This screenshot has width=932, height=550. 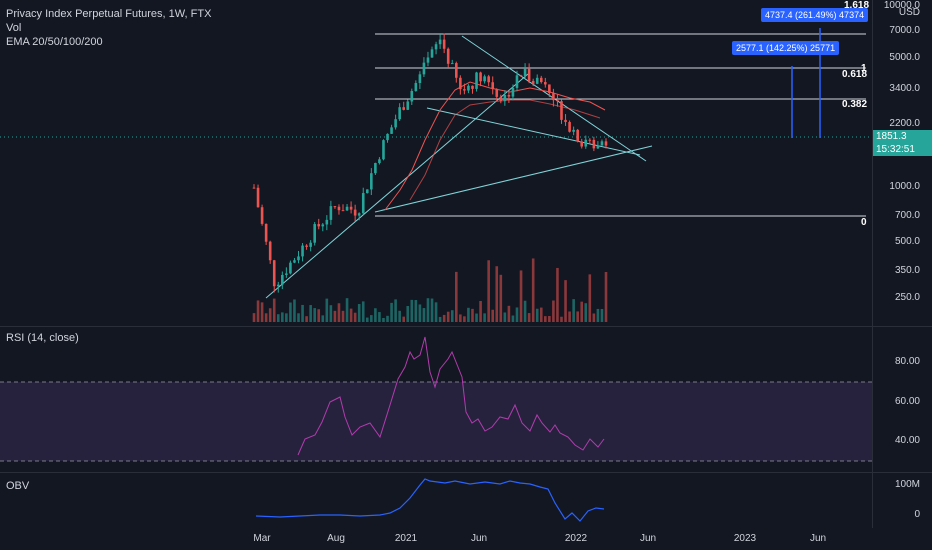 What do you see at coordinates (436, 421) in the screenshot?
I see `rsi-band` at bounding box center [436, 421].